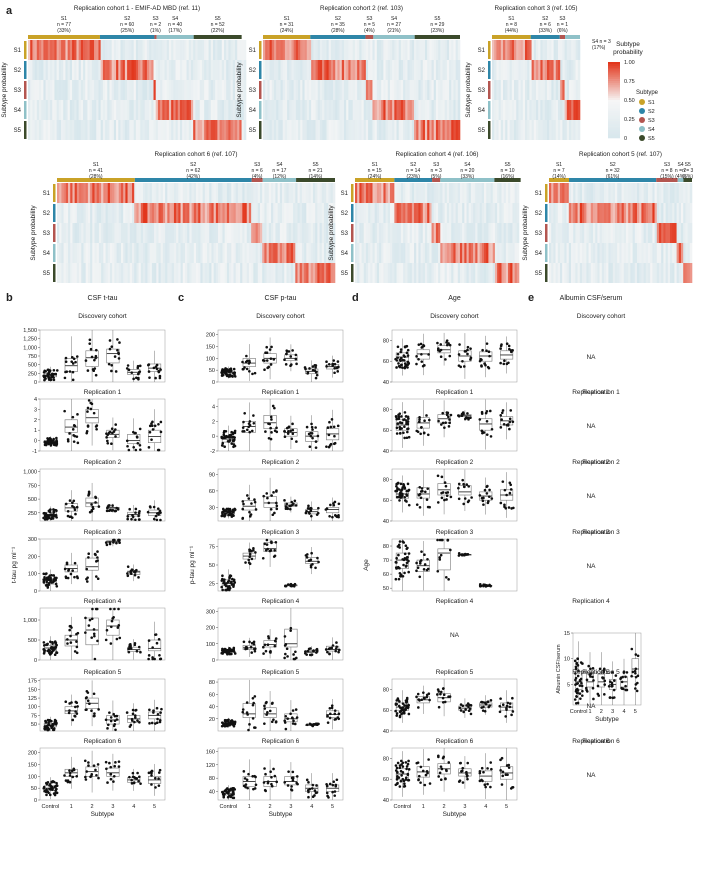  What do you see at coordinates (629, 63) in the screenshot?
I see `legend-tick: 1.00` at bounding box center [629, 63].